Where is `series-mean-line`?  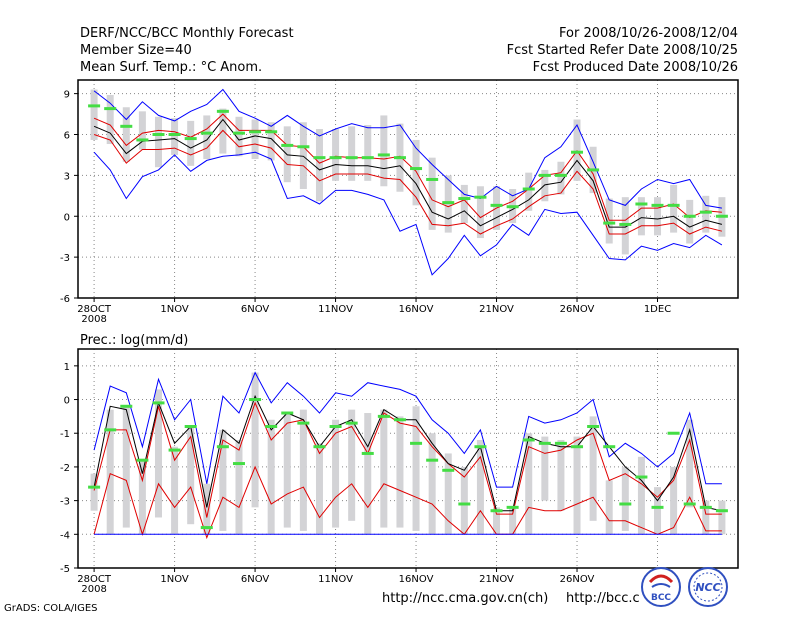
series-mean-line is located at coordinates (408, 173).